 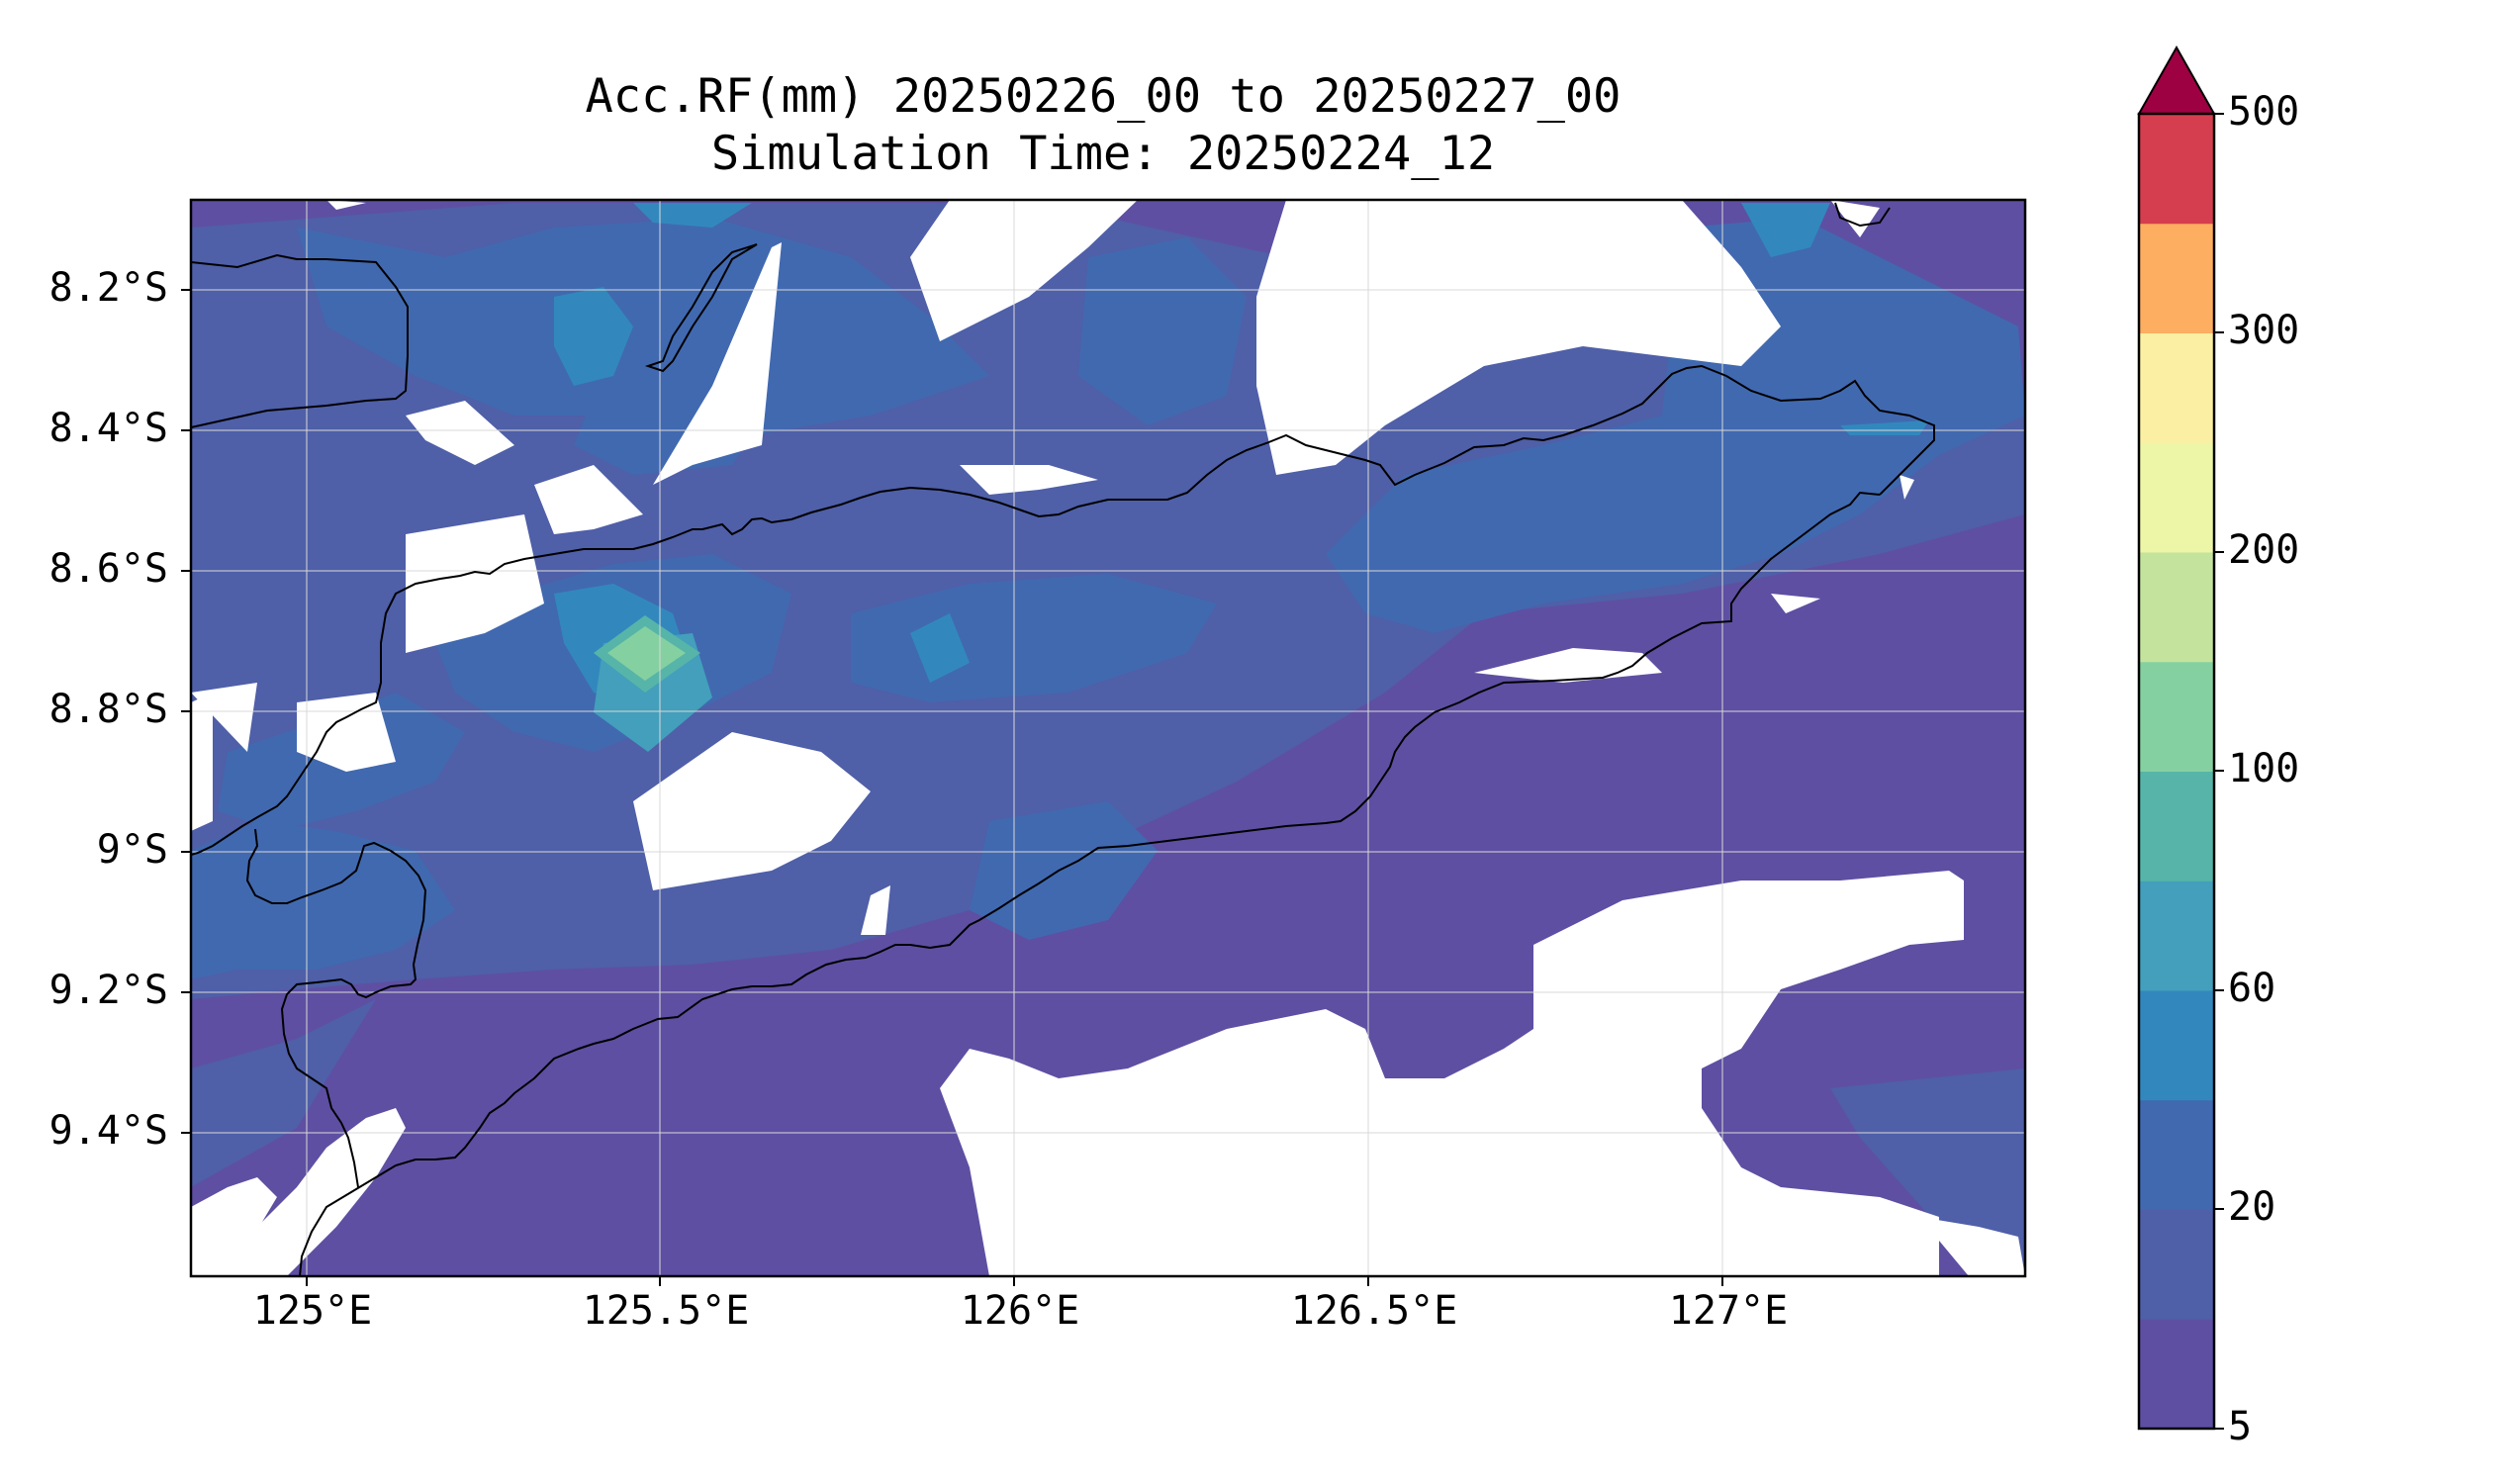 I want to click on colorbar-label: 20, so click(x=2252, y=1207).